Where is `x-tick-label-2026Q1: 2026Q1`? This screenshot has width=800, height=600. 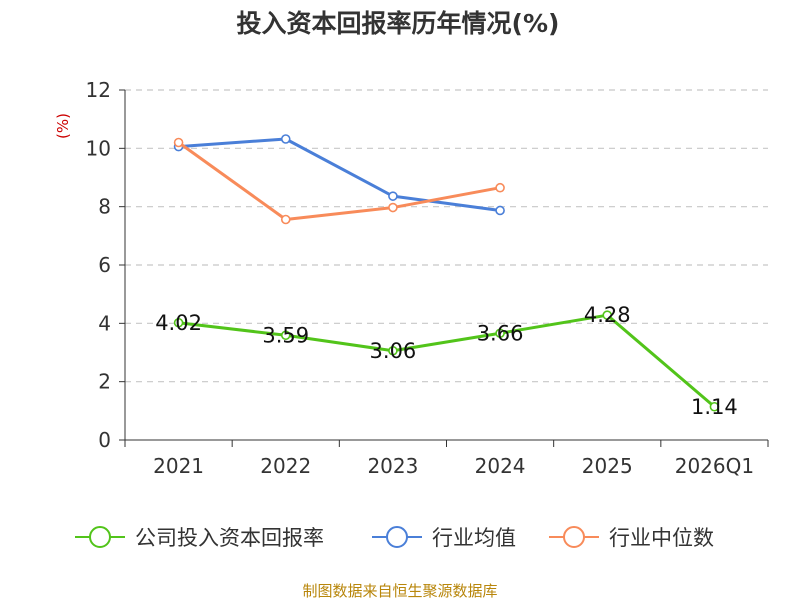 x-tick-label-2026Q1: 2026Q1 is located at coordinates (714, 466).